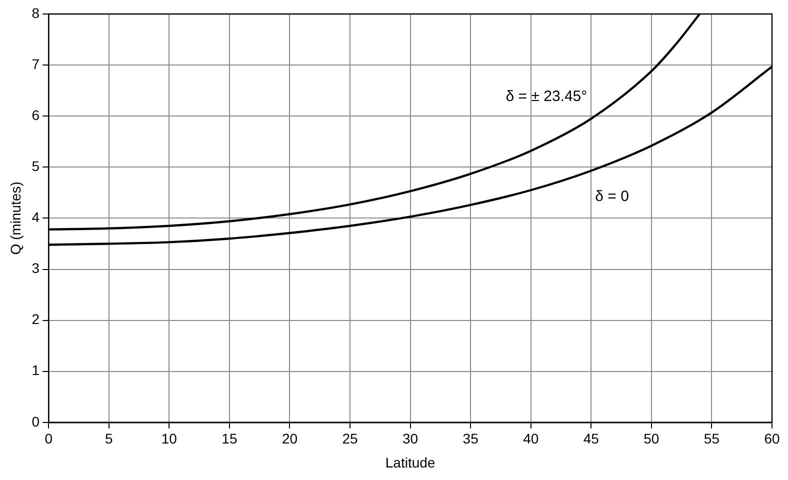 The height and width of the screenshot is (480, 788). What do you see at coordinates (108, 438) in the screenshot?
I see `x-tick-label: 5` at bounding box center [108, 438].